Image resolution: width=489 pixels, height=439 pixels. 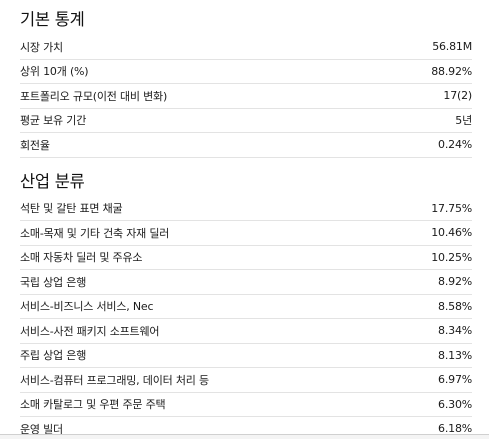 What do you see at coordinates (457, 96) in the screenshot?
I see `row-value: 17(2)` at bounding box center [457, 96].